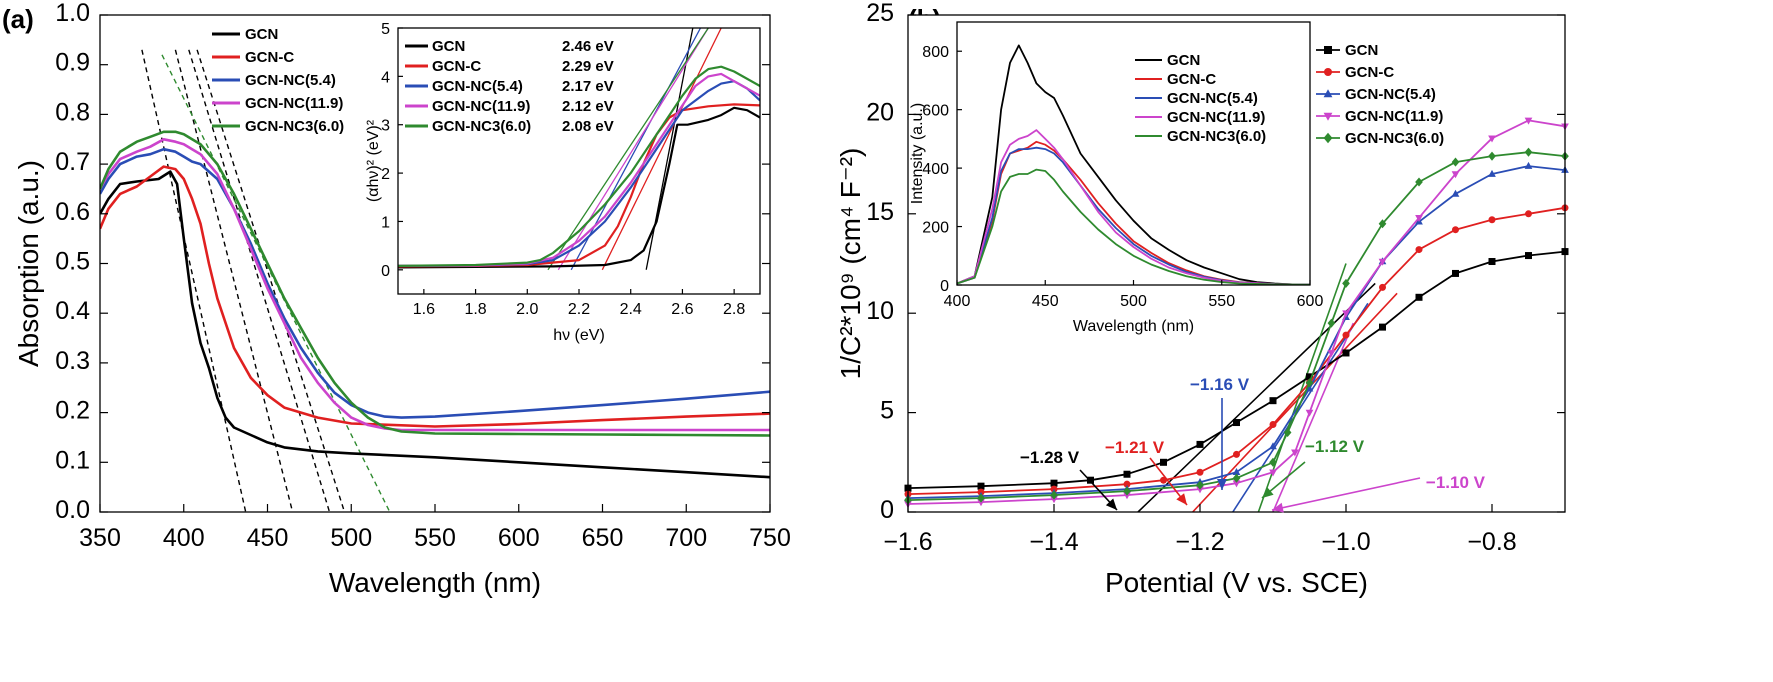  What do you see at coordinates (435, 582) in the screenshot?
I see `x-axis-title-a: Wavelength (nm)` at bounding box center [435, 582].